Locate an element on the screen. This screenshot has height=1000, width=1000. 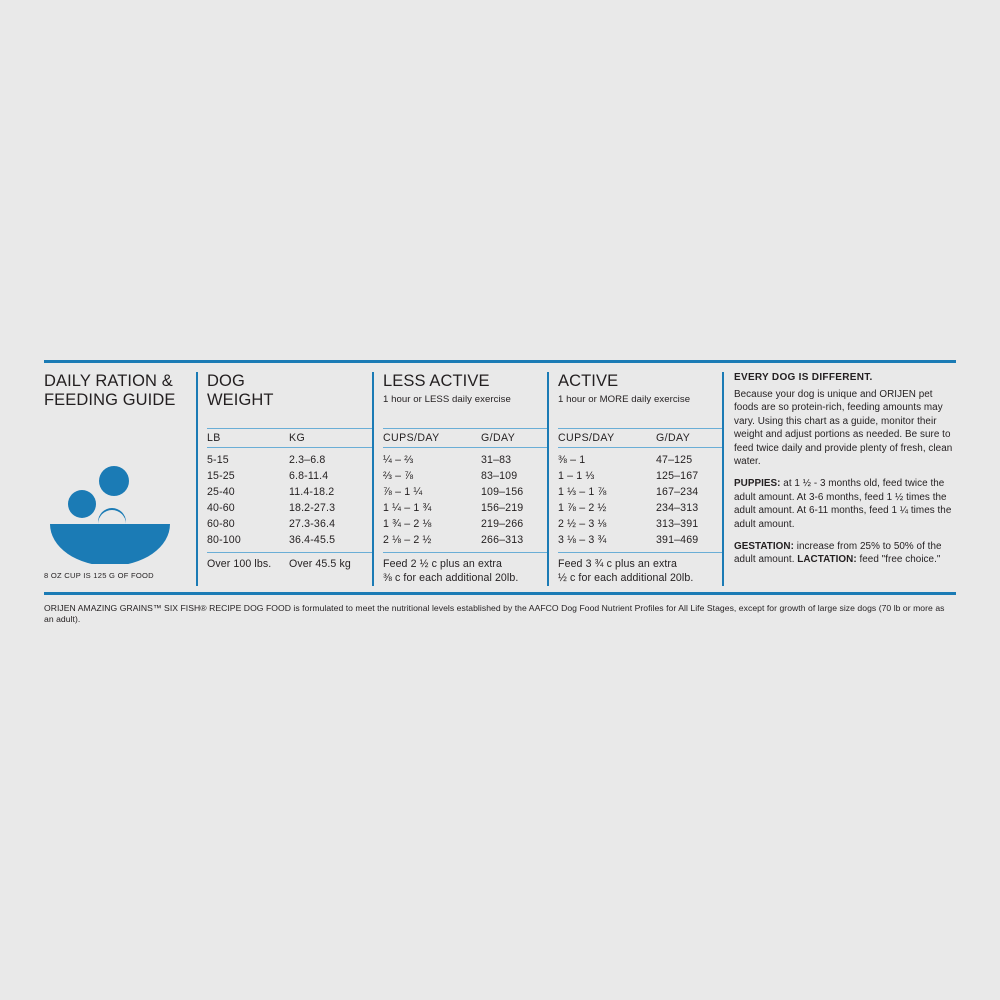
cell-kg: 11.4-18.2 is located at coordinates (312, 492).